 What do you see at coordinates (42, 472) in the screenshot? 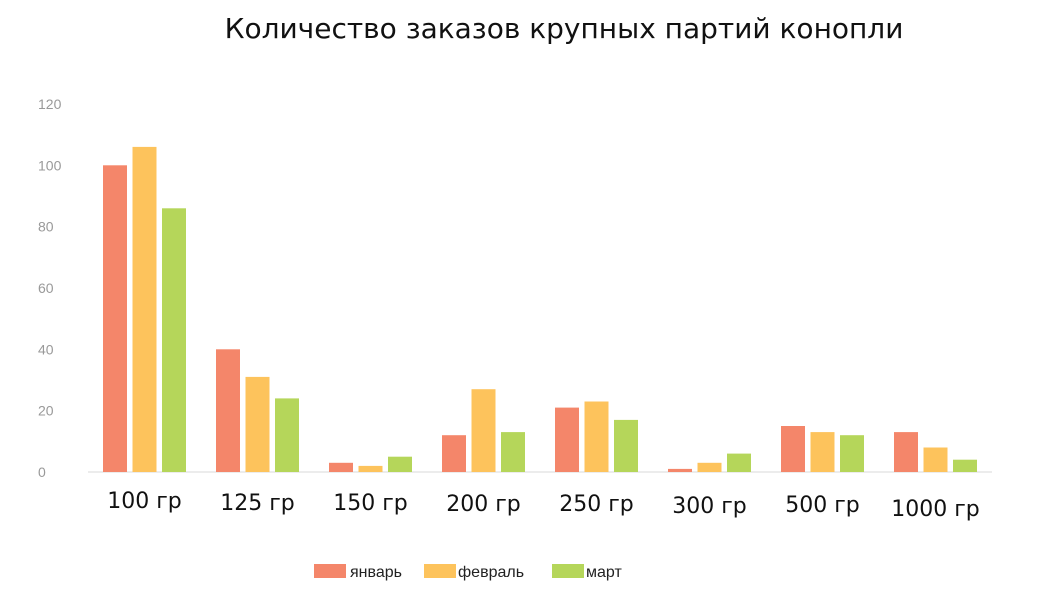
I see `y-tick-label: 0` at bounding box center [42, 472].